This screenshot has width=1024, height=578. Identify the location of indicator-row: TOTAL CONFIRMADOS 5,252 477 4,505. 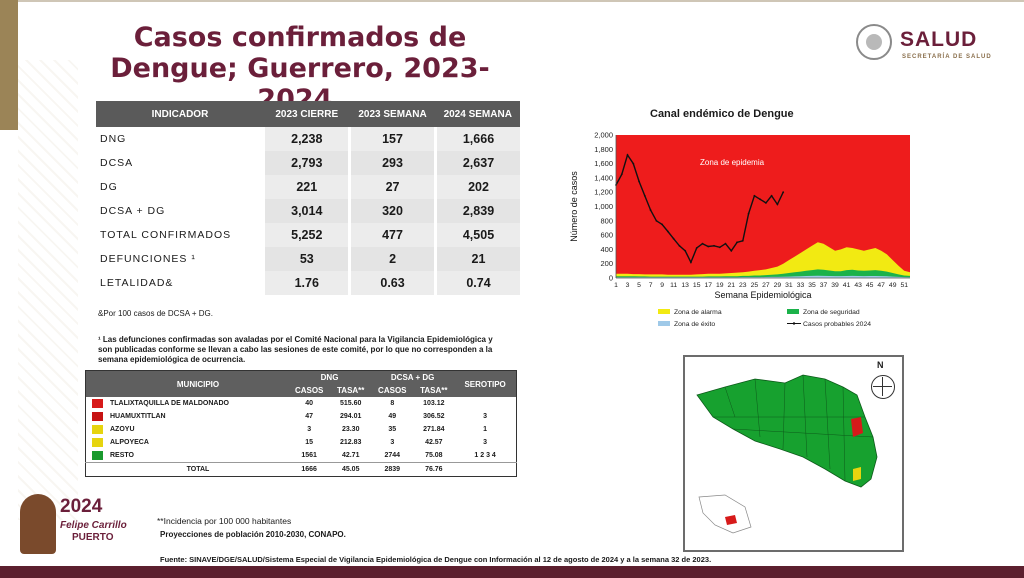
(308, 235).